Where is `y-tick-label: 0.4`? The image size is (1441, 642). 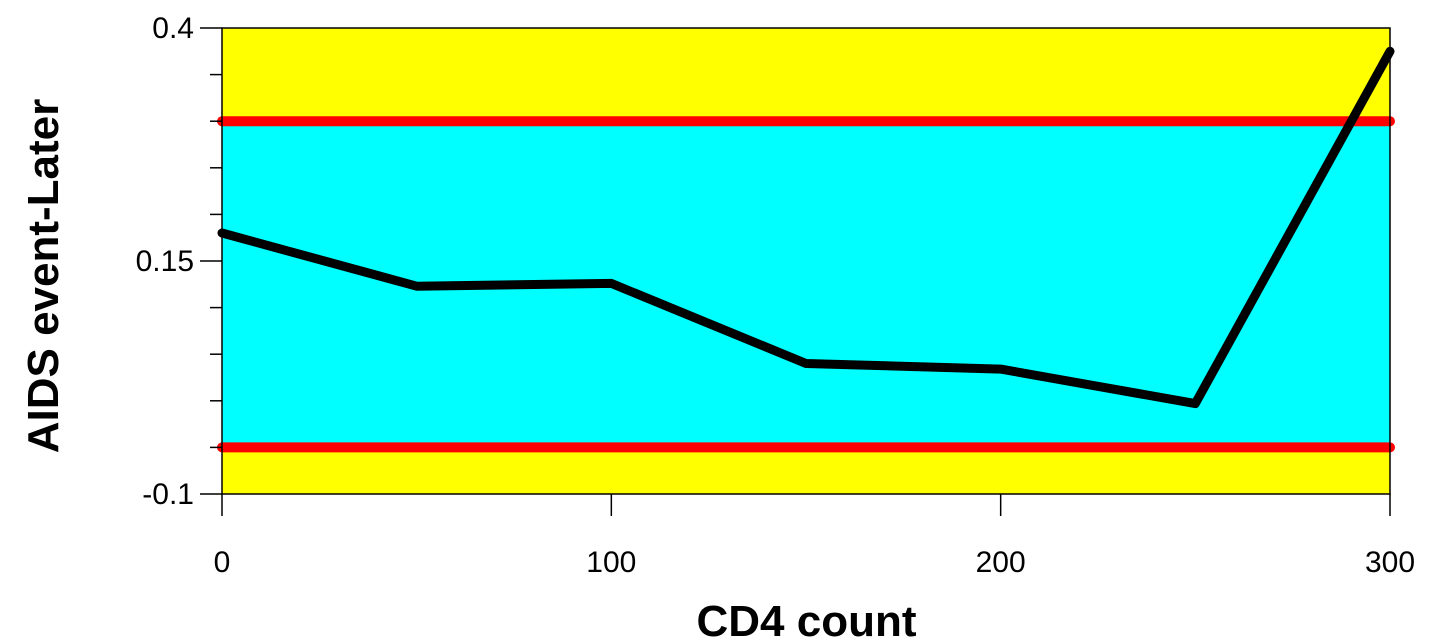
y-tick-label: 0.4 is located at coordinates (173, 28).